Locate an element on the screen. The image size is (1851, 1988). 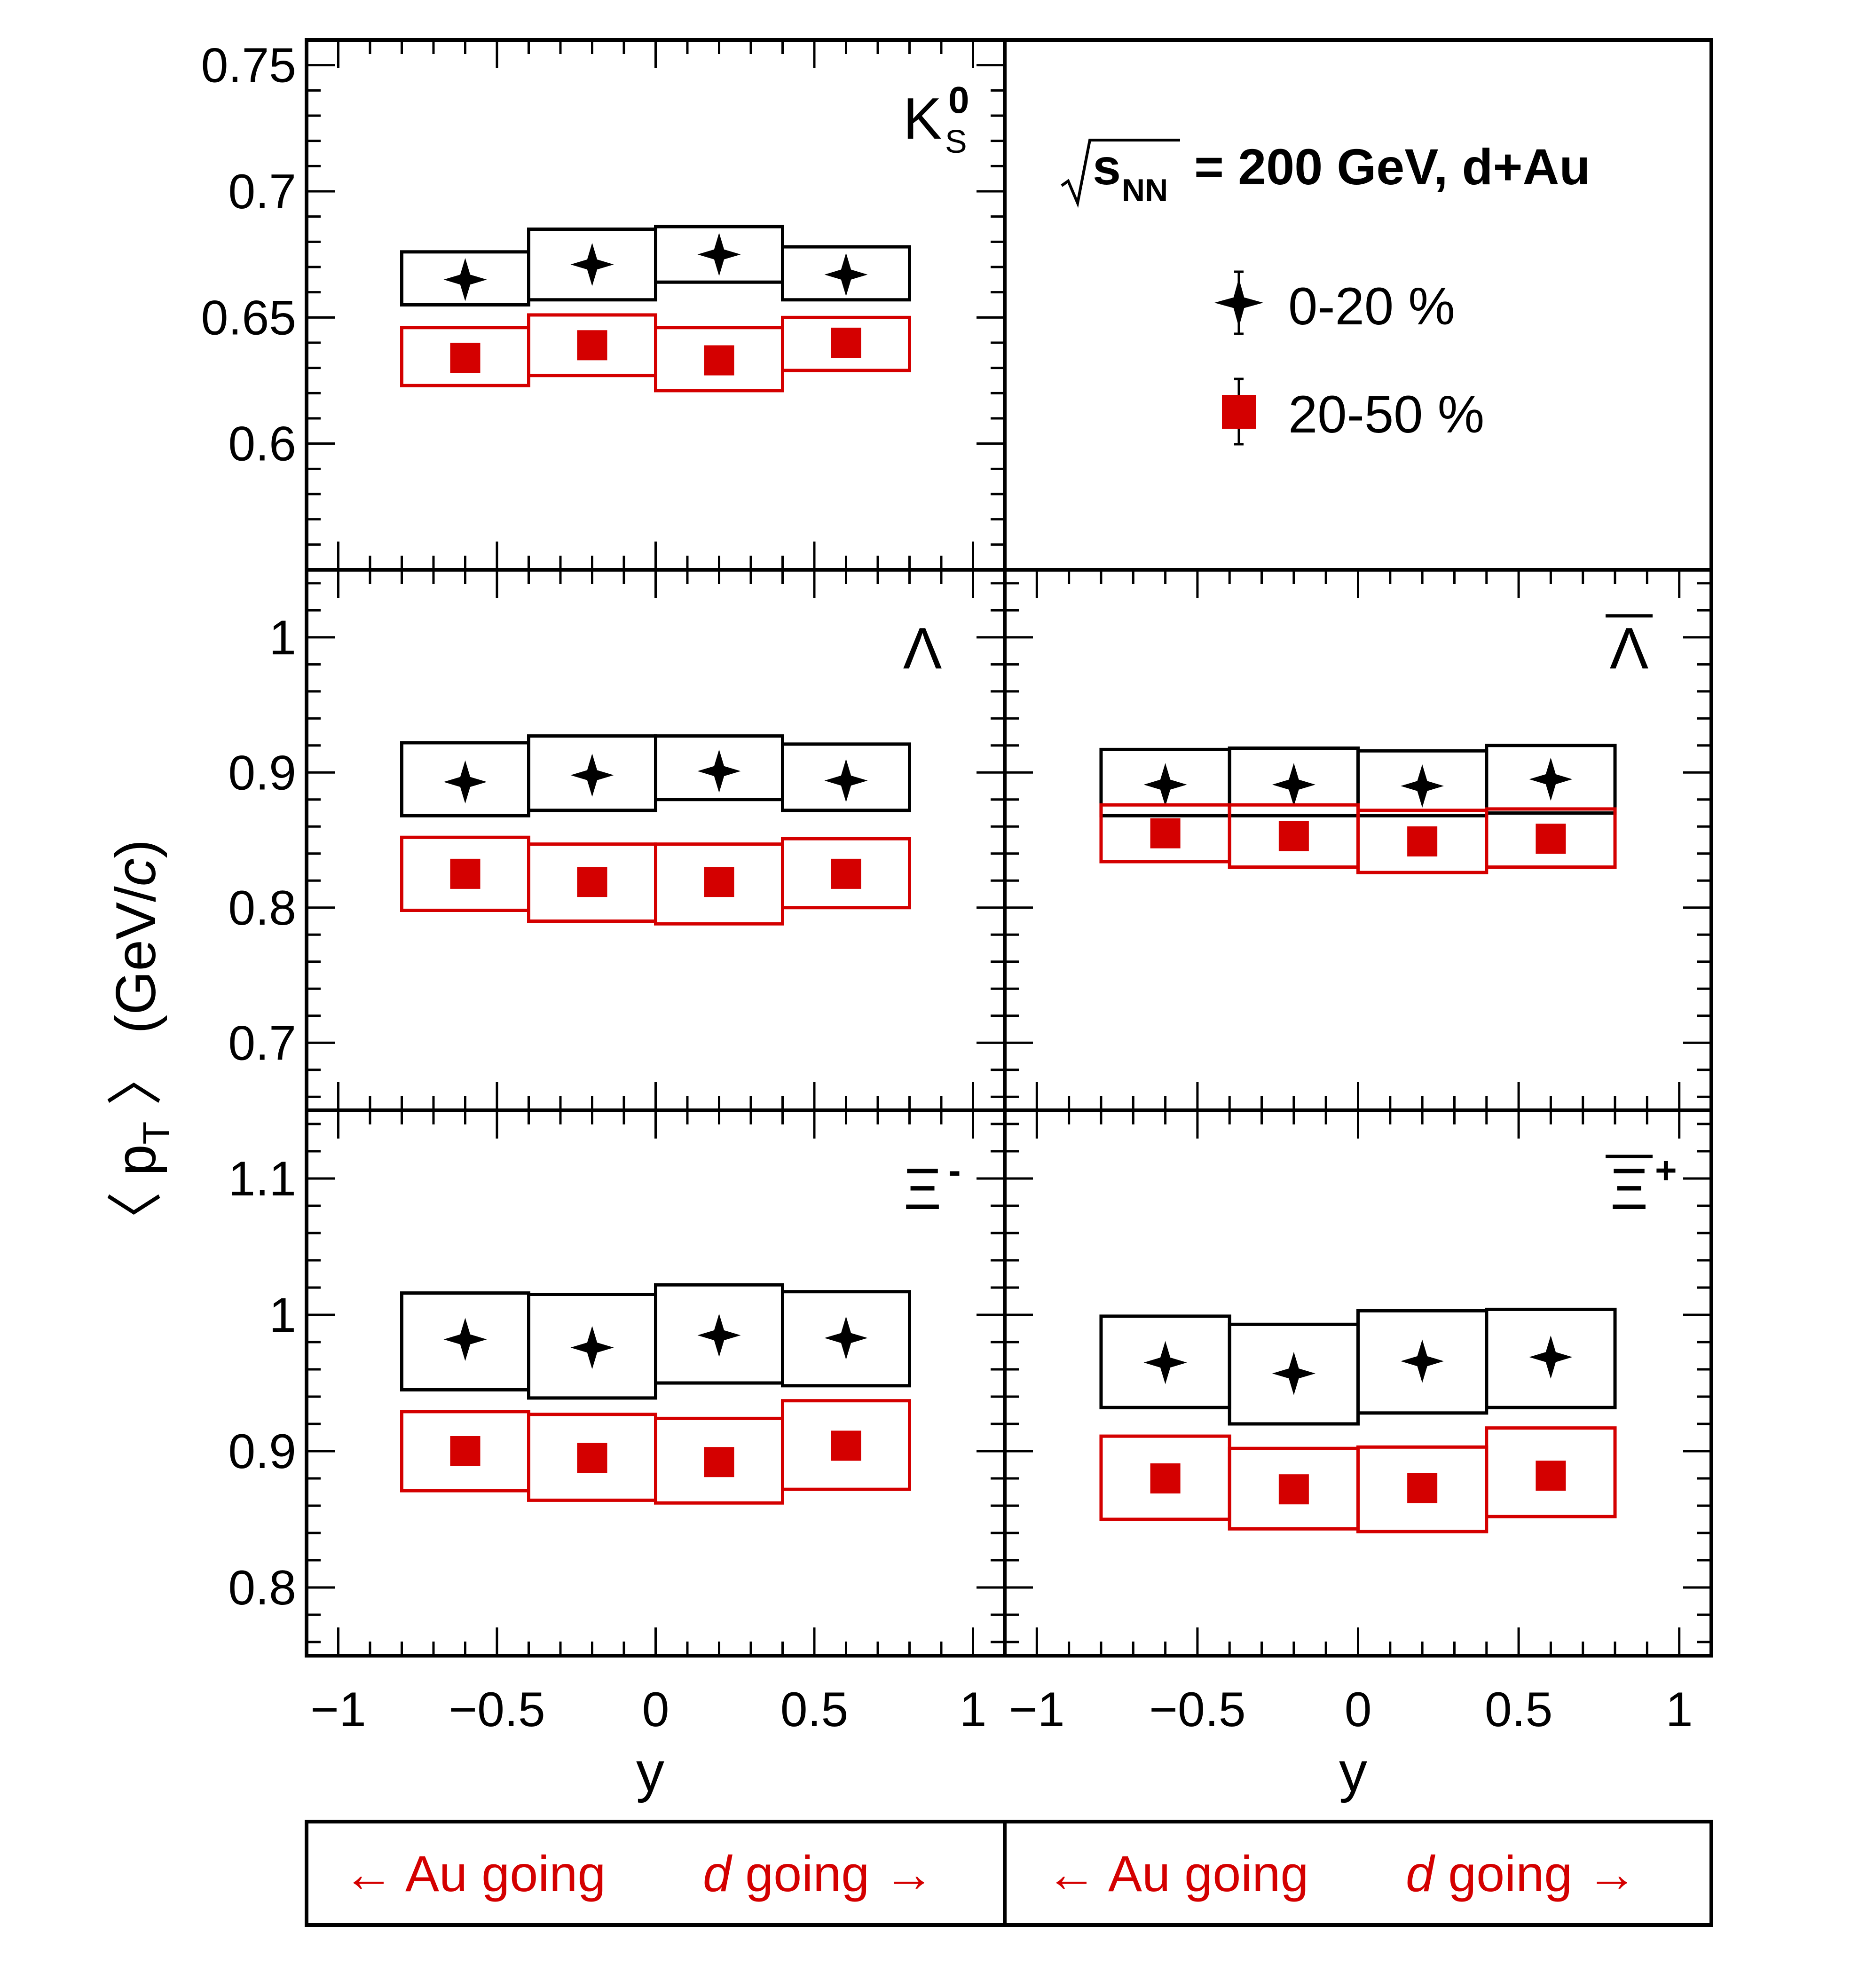
direction-d-going-right: d going → is located at coordinates (1522, 1873).